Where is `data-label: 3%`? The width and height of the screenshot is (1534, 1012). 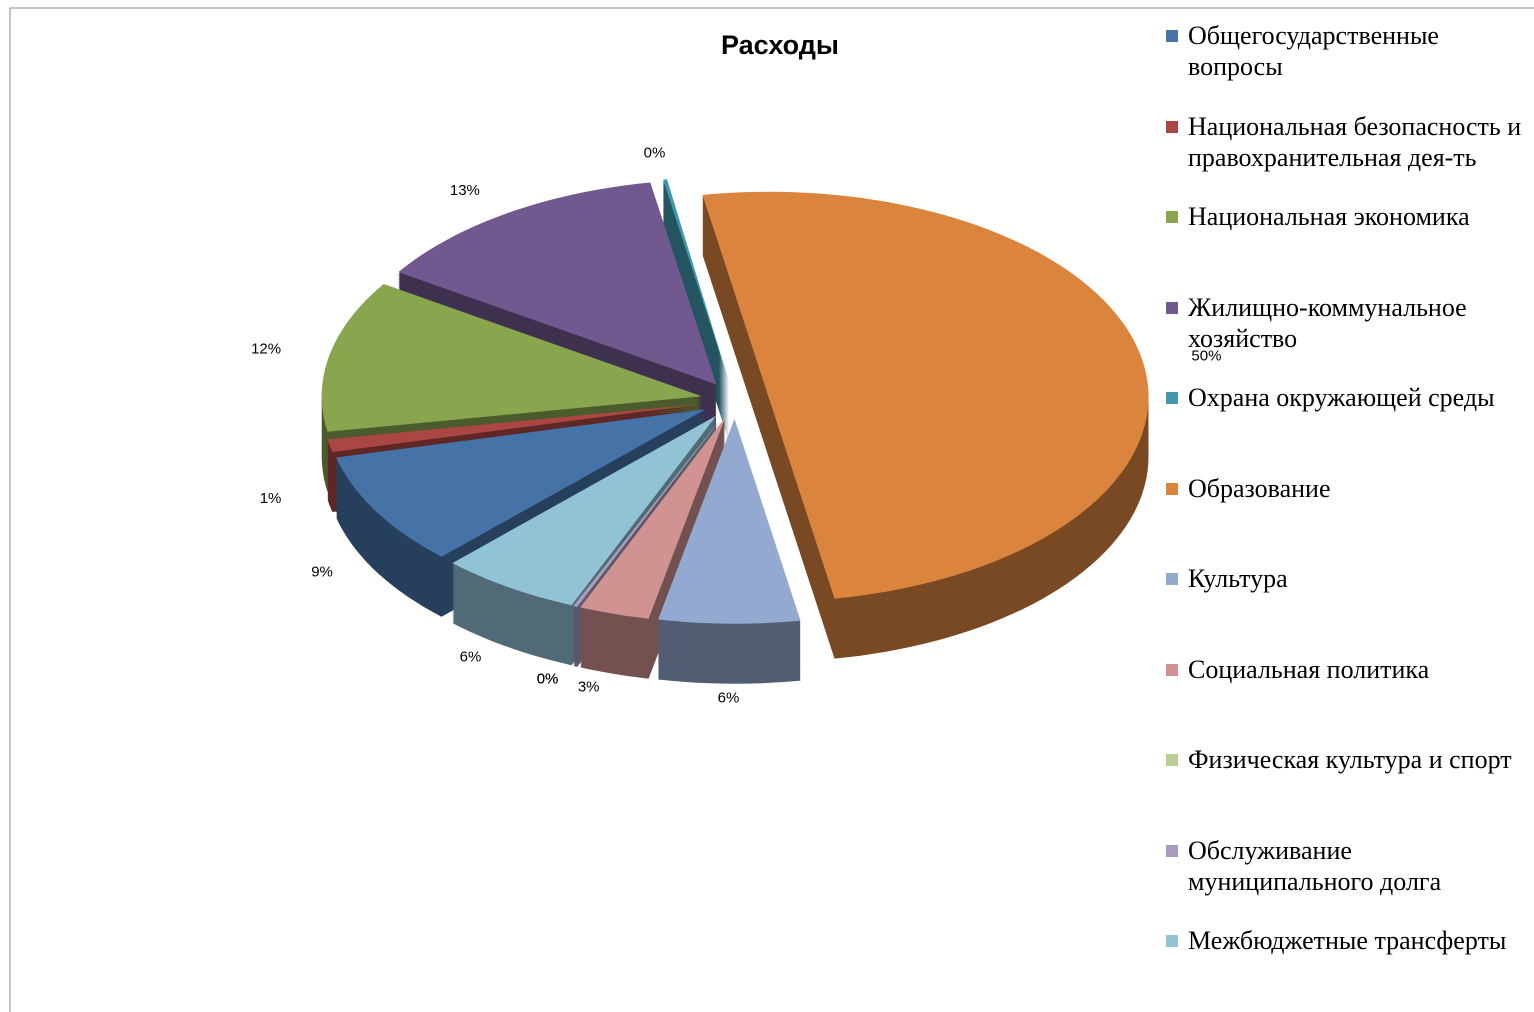
data-label: 3% is located at coordinates (589, 686).